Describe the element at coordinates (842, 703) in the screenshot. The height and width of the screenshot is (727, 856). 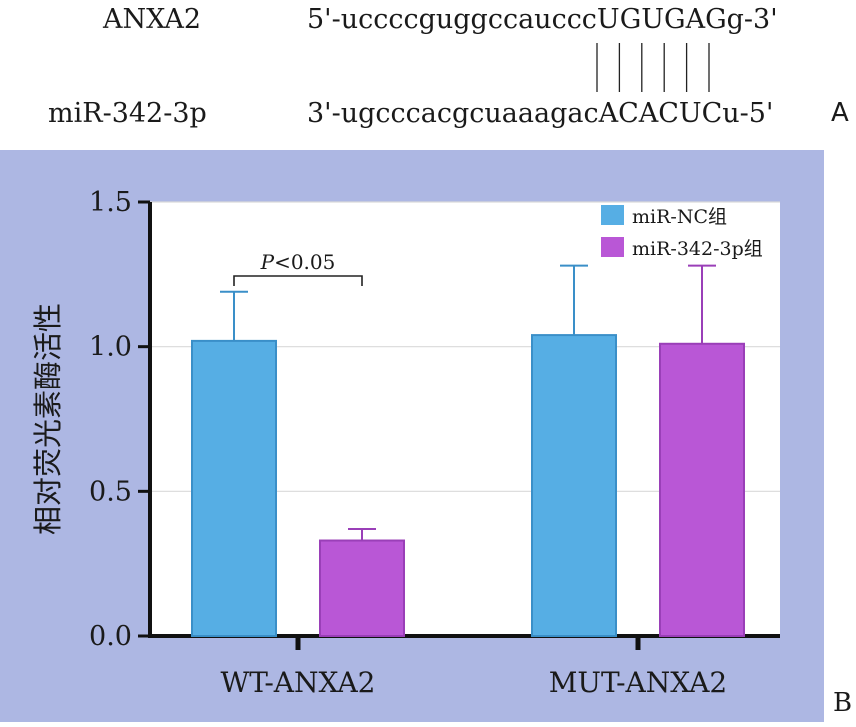
I see `panel-b-label: B` at that location.